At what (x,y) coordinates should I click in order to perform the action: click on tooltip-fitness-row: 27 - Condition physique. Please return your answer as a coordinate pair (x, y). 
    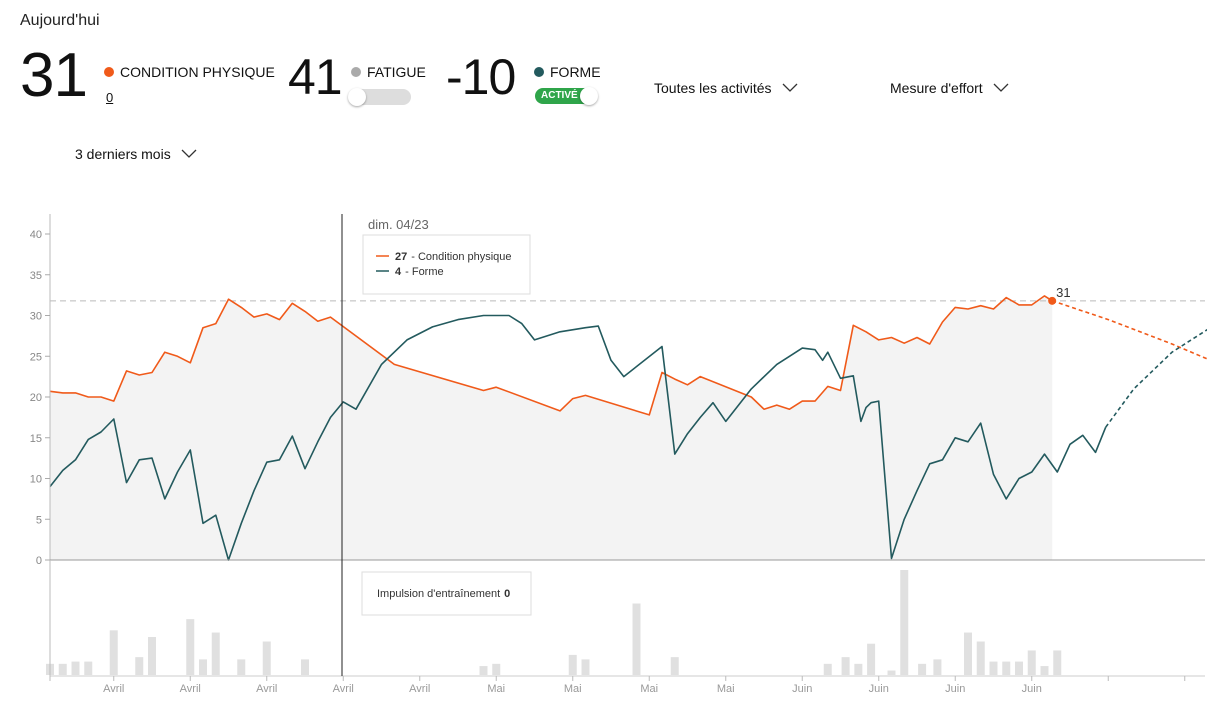
    Looking at the image, I should click on (453, 257).